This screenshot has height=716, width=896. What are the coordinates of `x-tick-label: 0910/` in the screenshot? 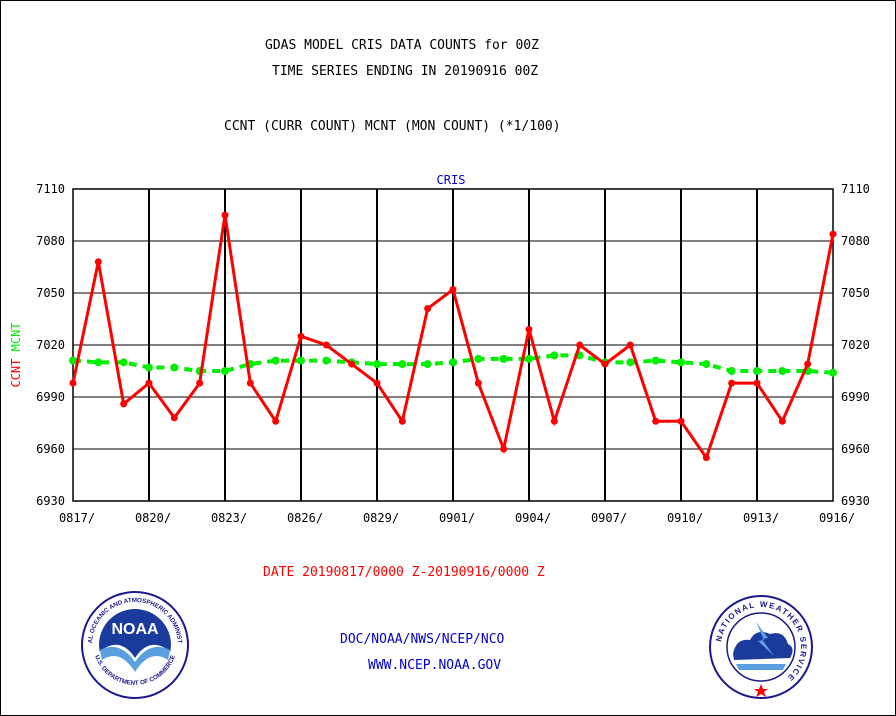 It's located at (685, 518).